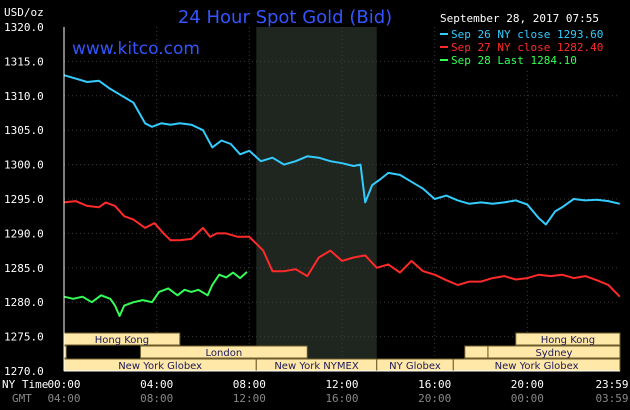 This screenshot has width=630, height=410. Describe the element at coordinates (24, 130) in the screenshot. I see `y-tick-label: 1305.0` at that location.